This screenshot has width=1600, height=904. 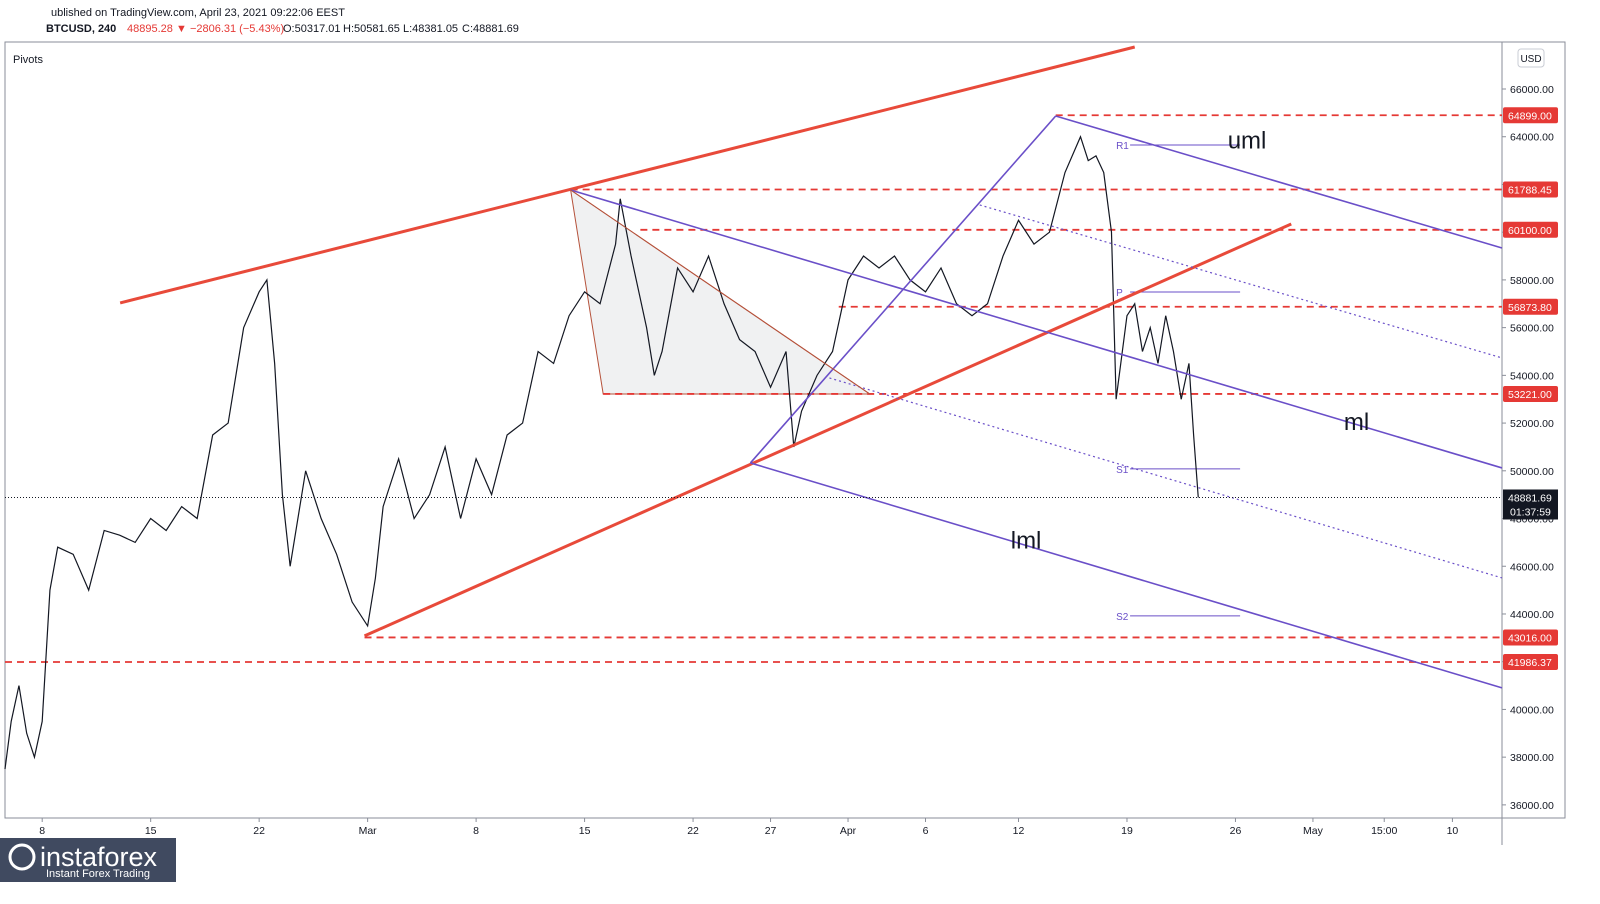 I want to click on y-tick-label: 52000.00, so click(x=1532, y=424).